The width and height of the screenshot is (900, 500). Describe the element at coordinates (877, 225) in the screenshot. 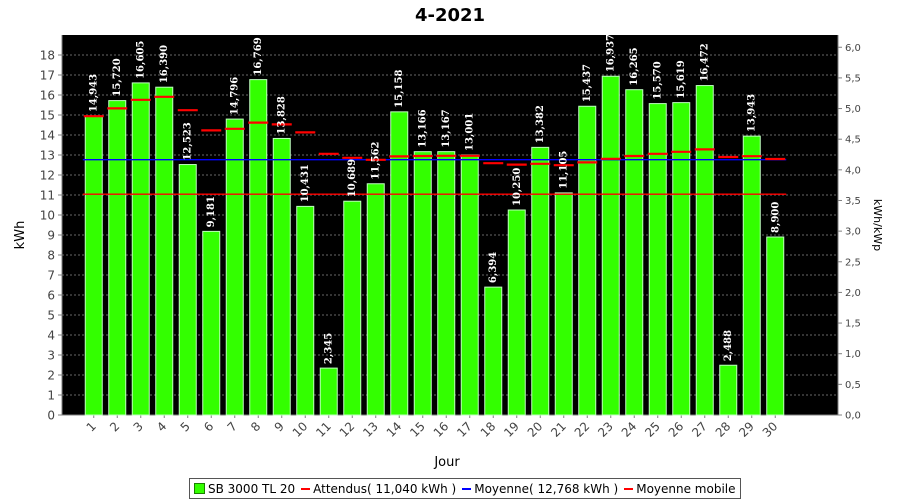

I see `y2-axis-label: kWh/kWp` at that location.